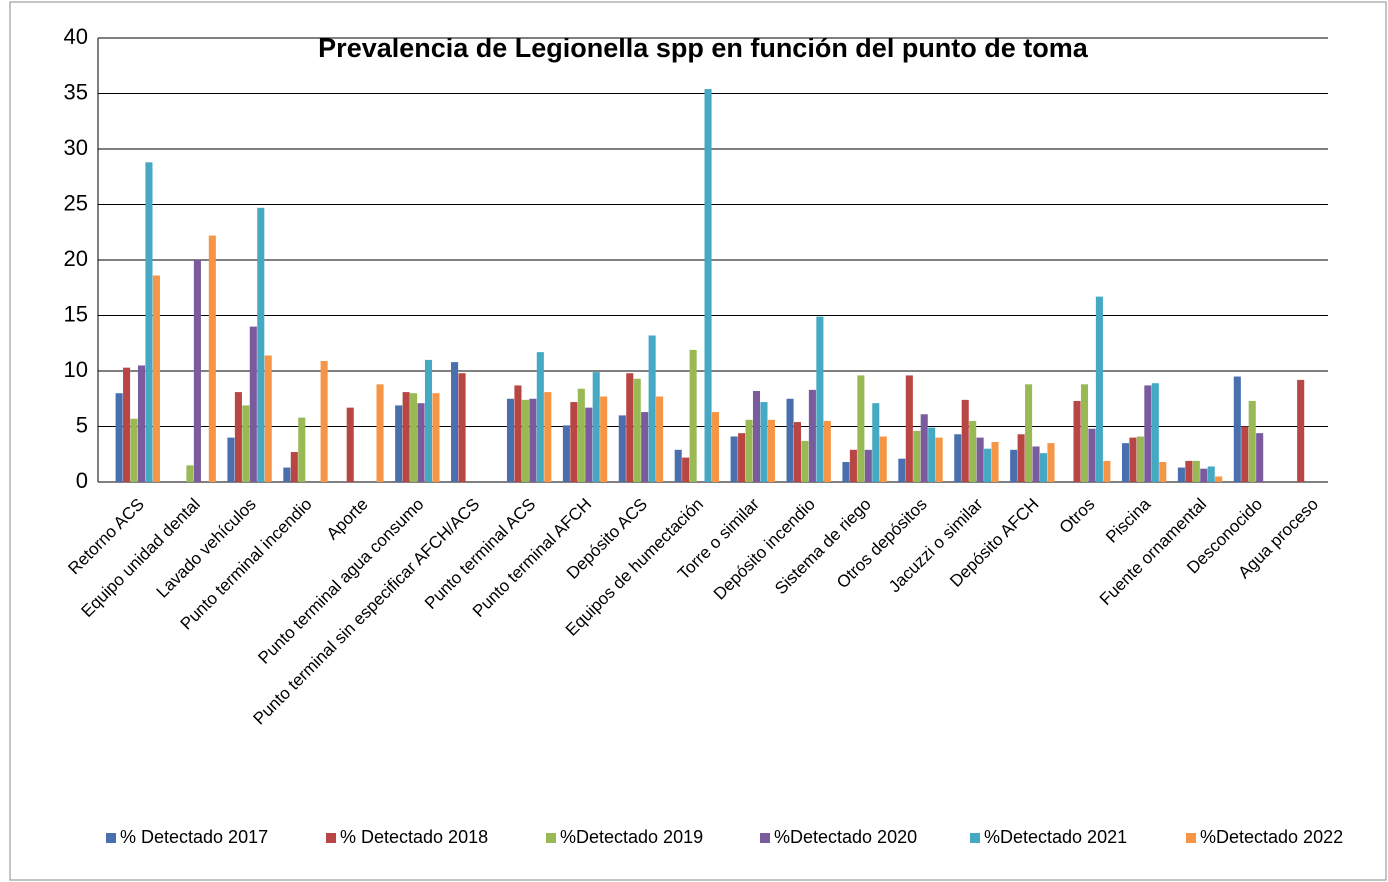  I want to click on legend-label: %Detectado 2021, so click(1055, 837).